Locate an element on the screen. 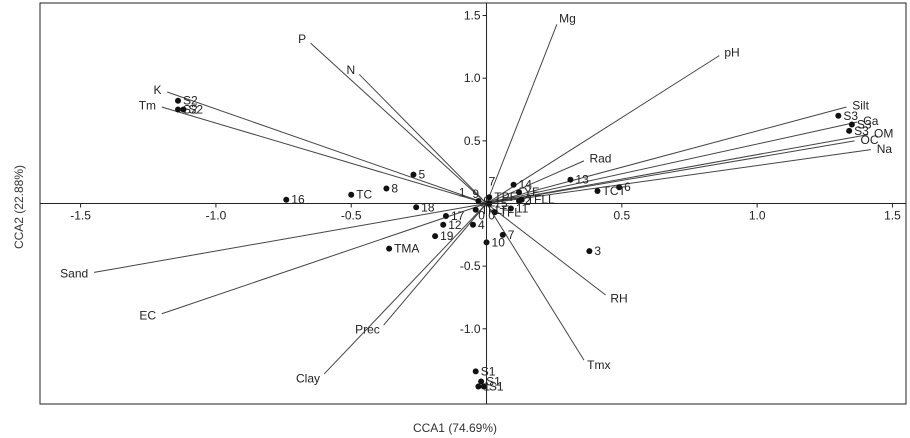 This screenshot has height=438, width=910. y-tick-label: -0.5 is located at coordinates (470, 266).